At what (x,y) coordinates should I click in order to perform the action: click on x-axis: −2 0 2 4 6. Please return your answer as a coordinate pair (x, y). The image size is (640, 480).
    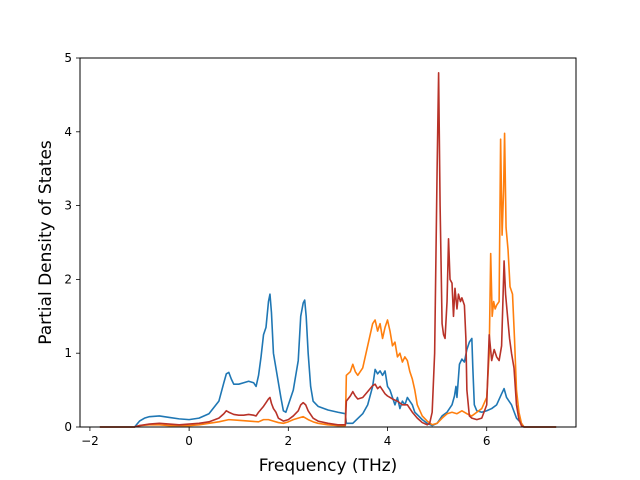
    Looking at the image, I should click on (286, 437).